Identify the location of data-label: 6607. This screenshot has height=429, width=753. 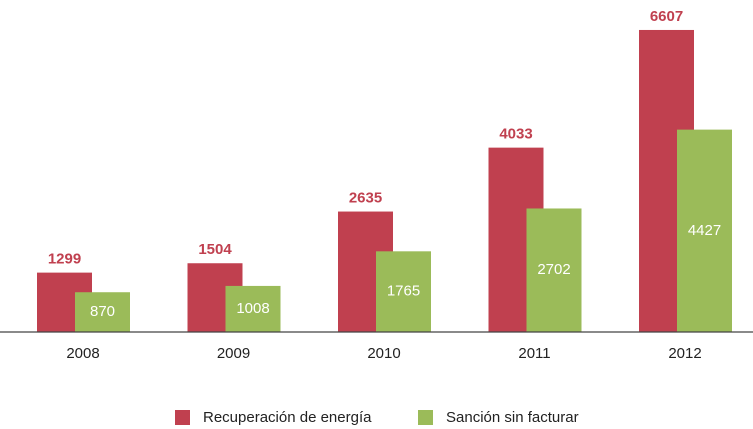
(666, 16).